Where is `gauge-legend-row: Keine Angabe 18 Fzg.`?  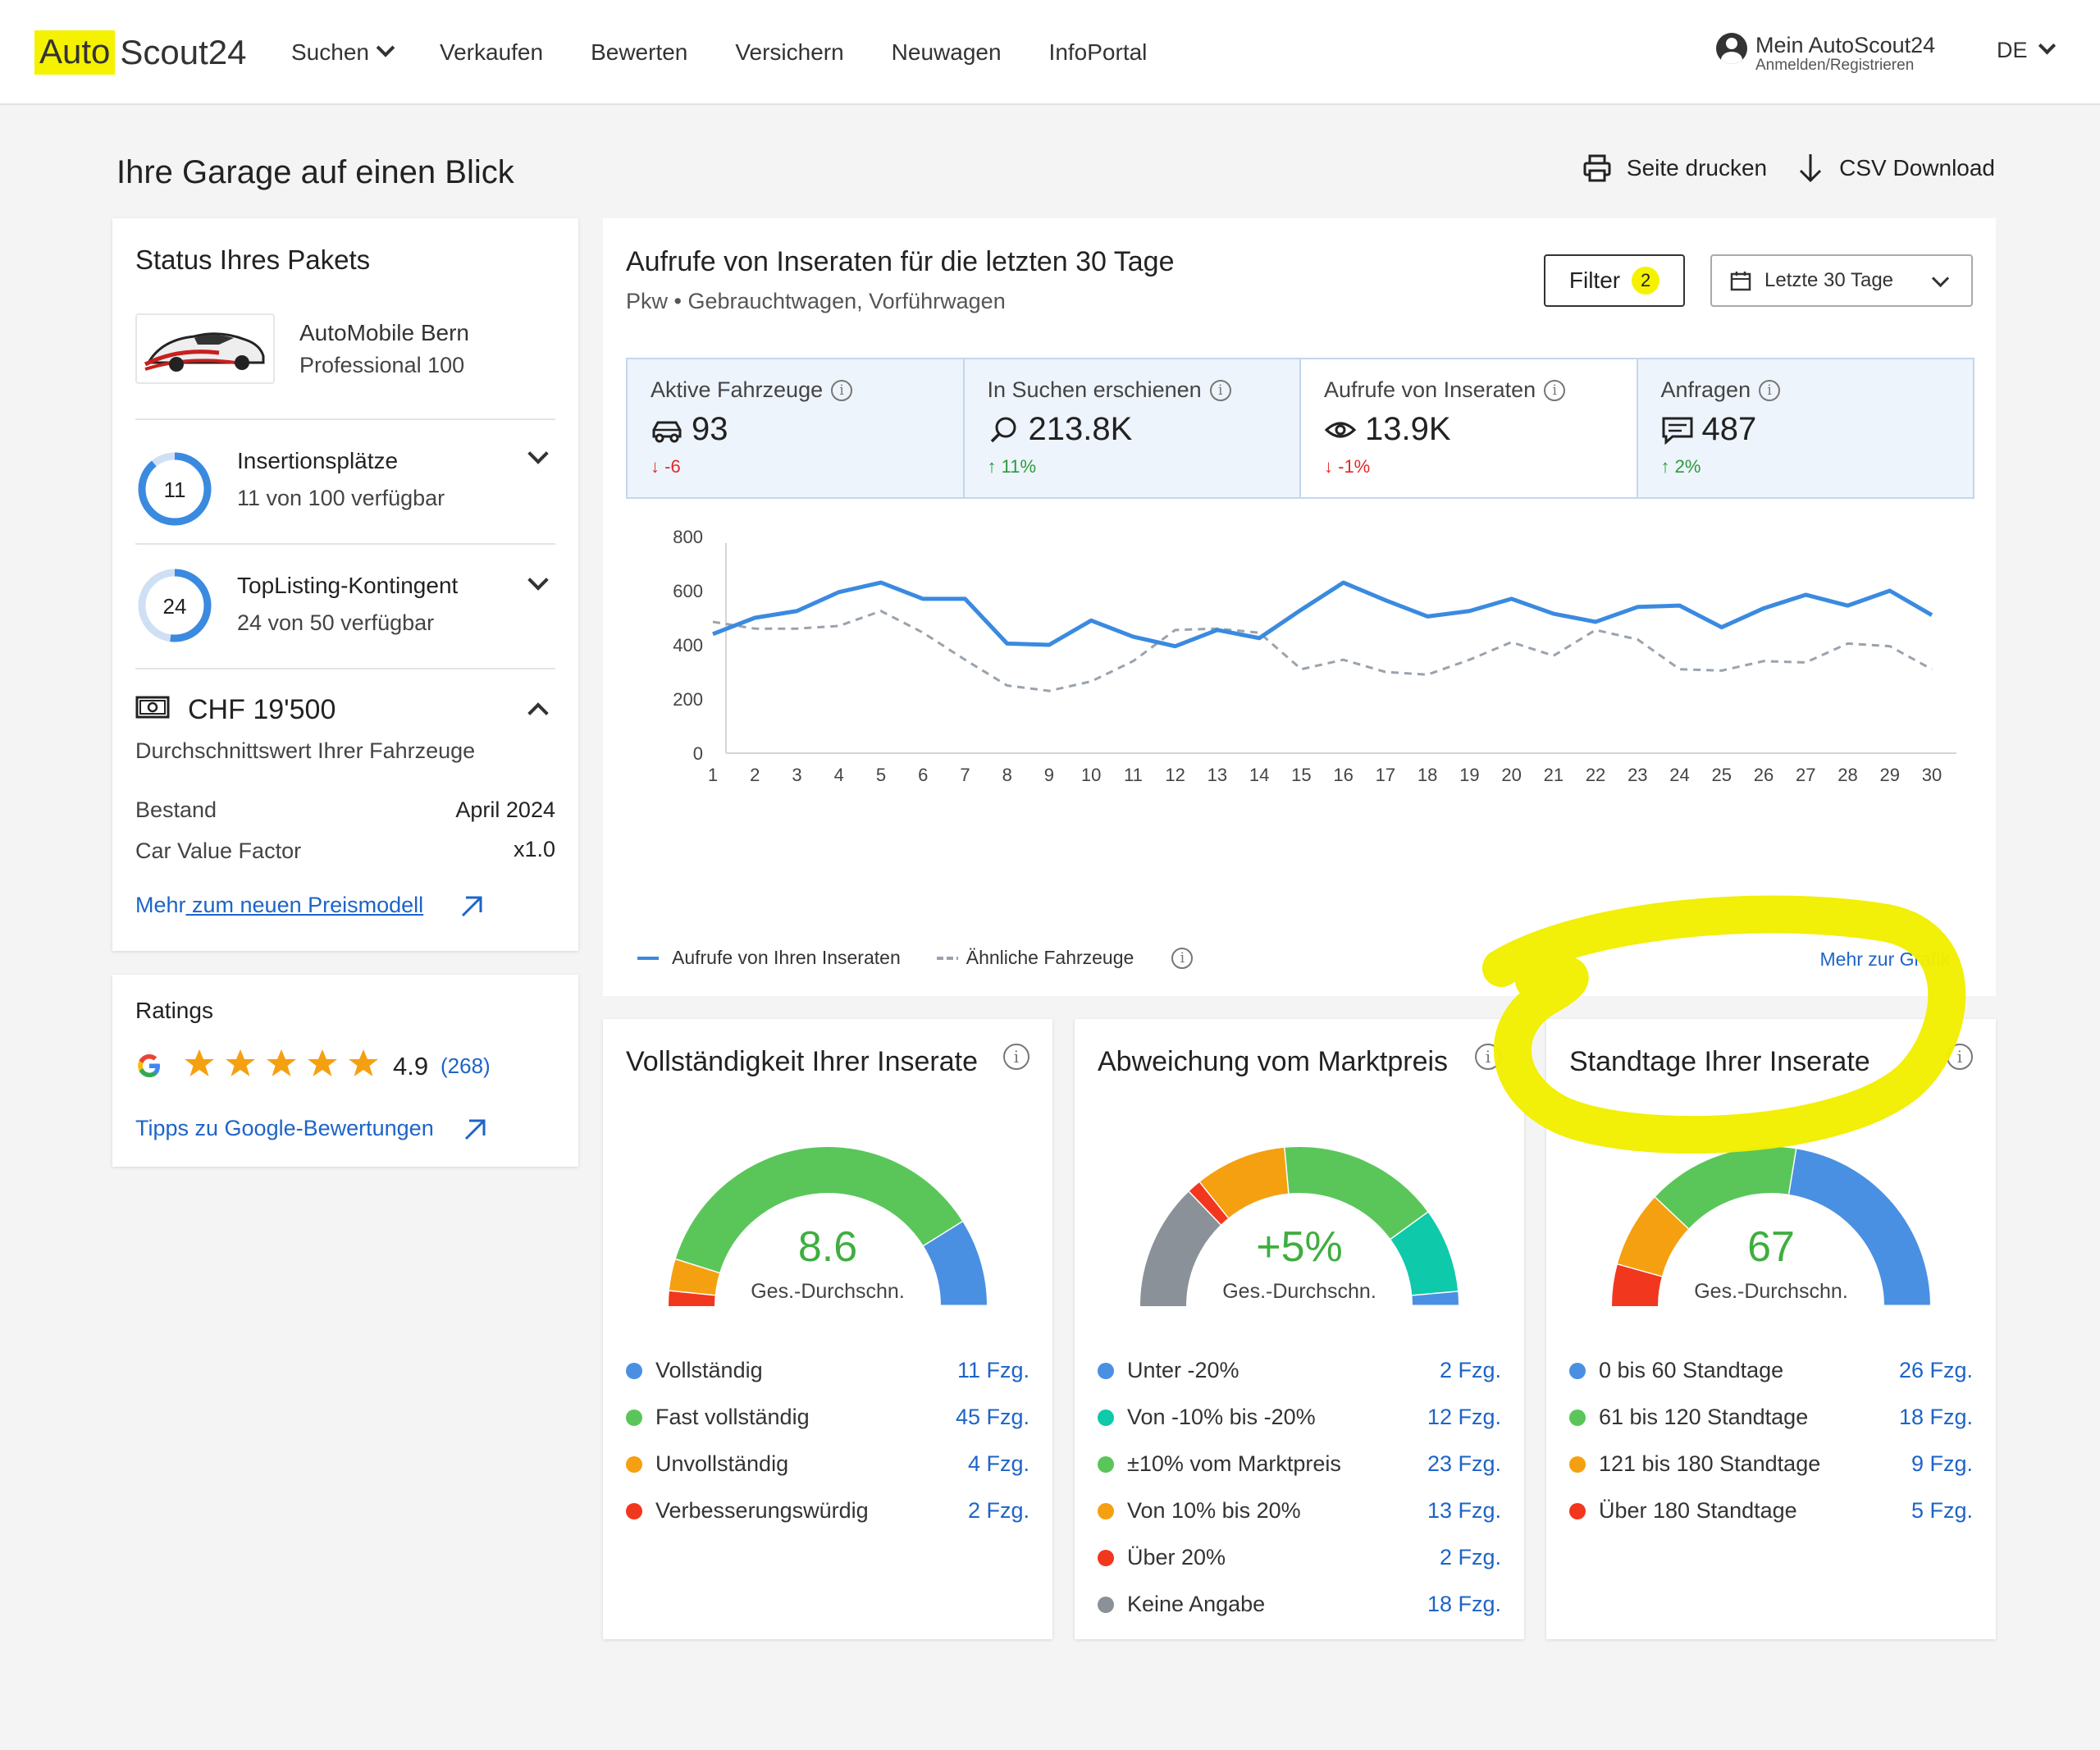 gauge-legend-row: Keine Angabe 18 Fzg. is located at coordinates (1299, 1604).